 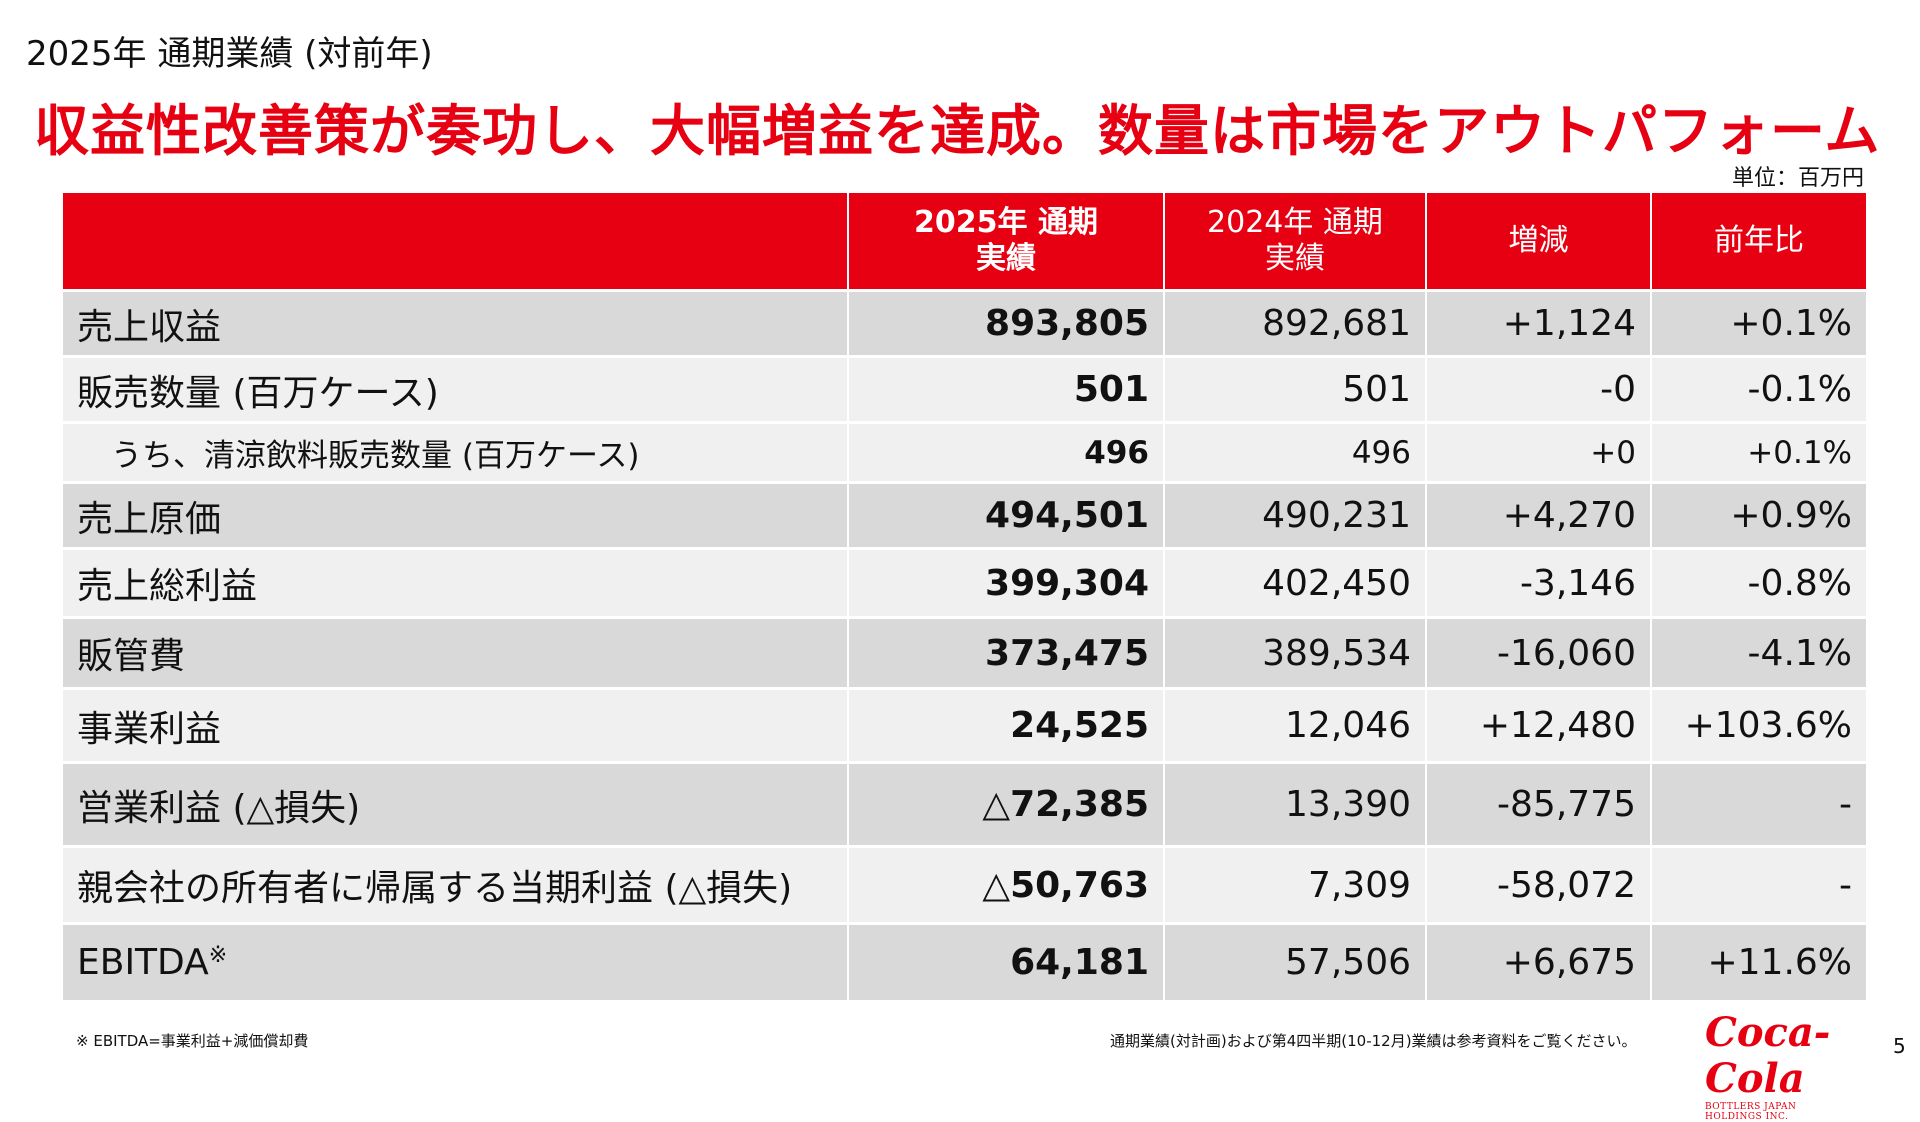 What do you see at coordinates (1758, 515) in the screenshot?
I see `yoy-value: +0.9%` at bounding box center [1758, 515].